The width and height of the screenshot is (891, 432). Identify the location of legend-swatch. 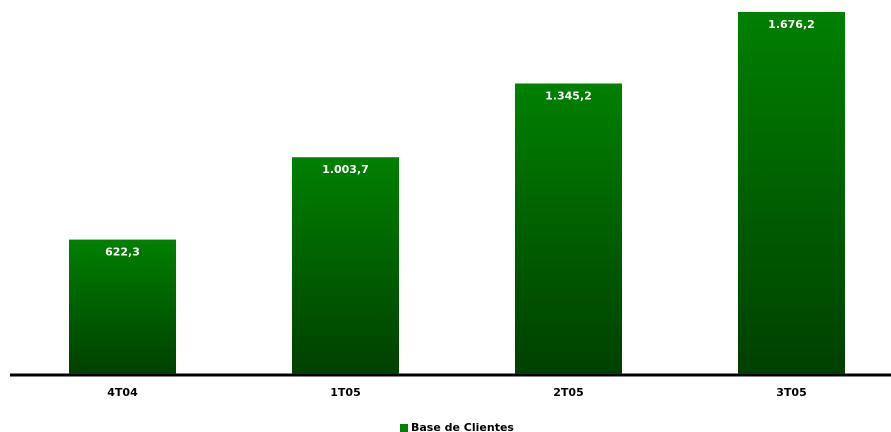
(404, 428).